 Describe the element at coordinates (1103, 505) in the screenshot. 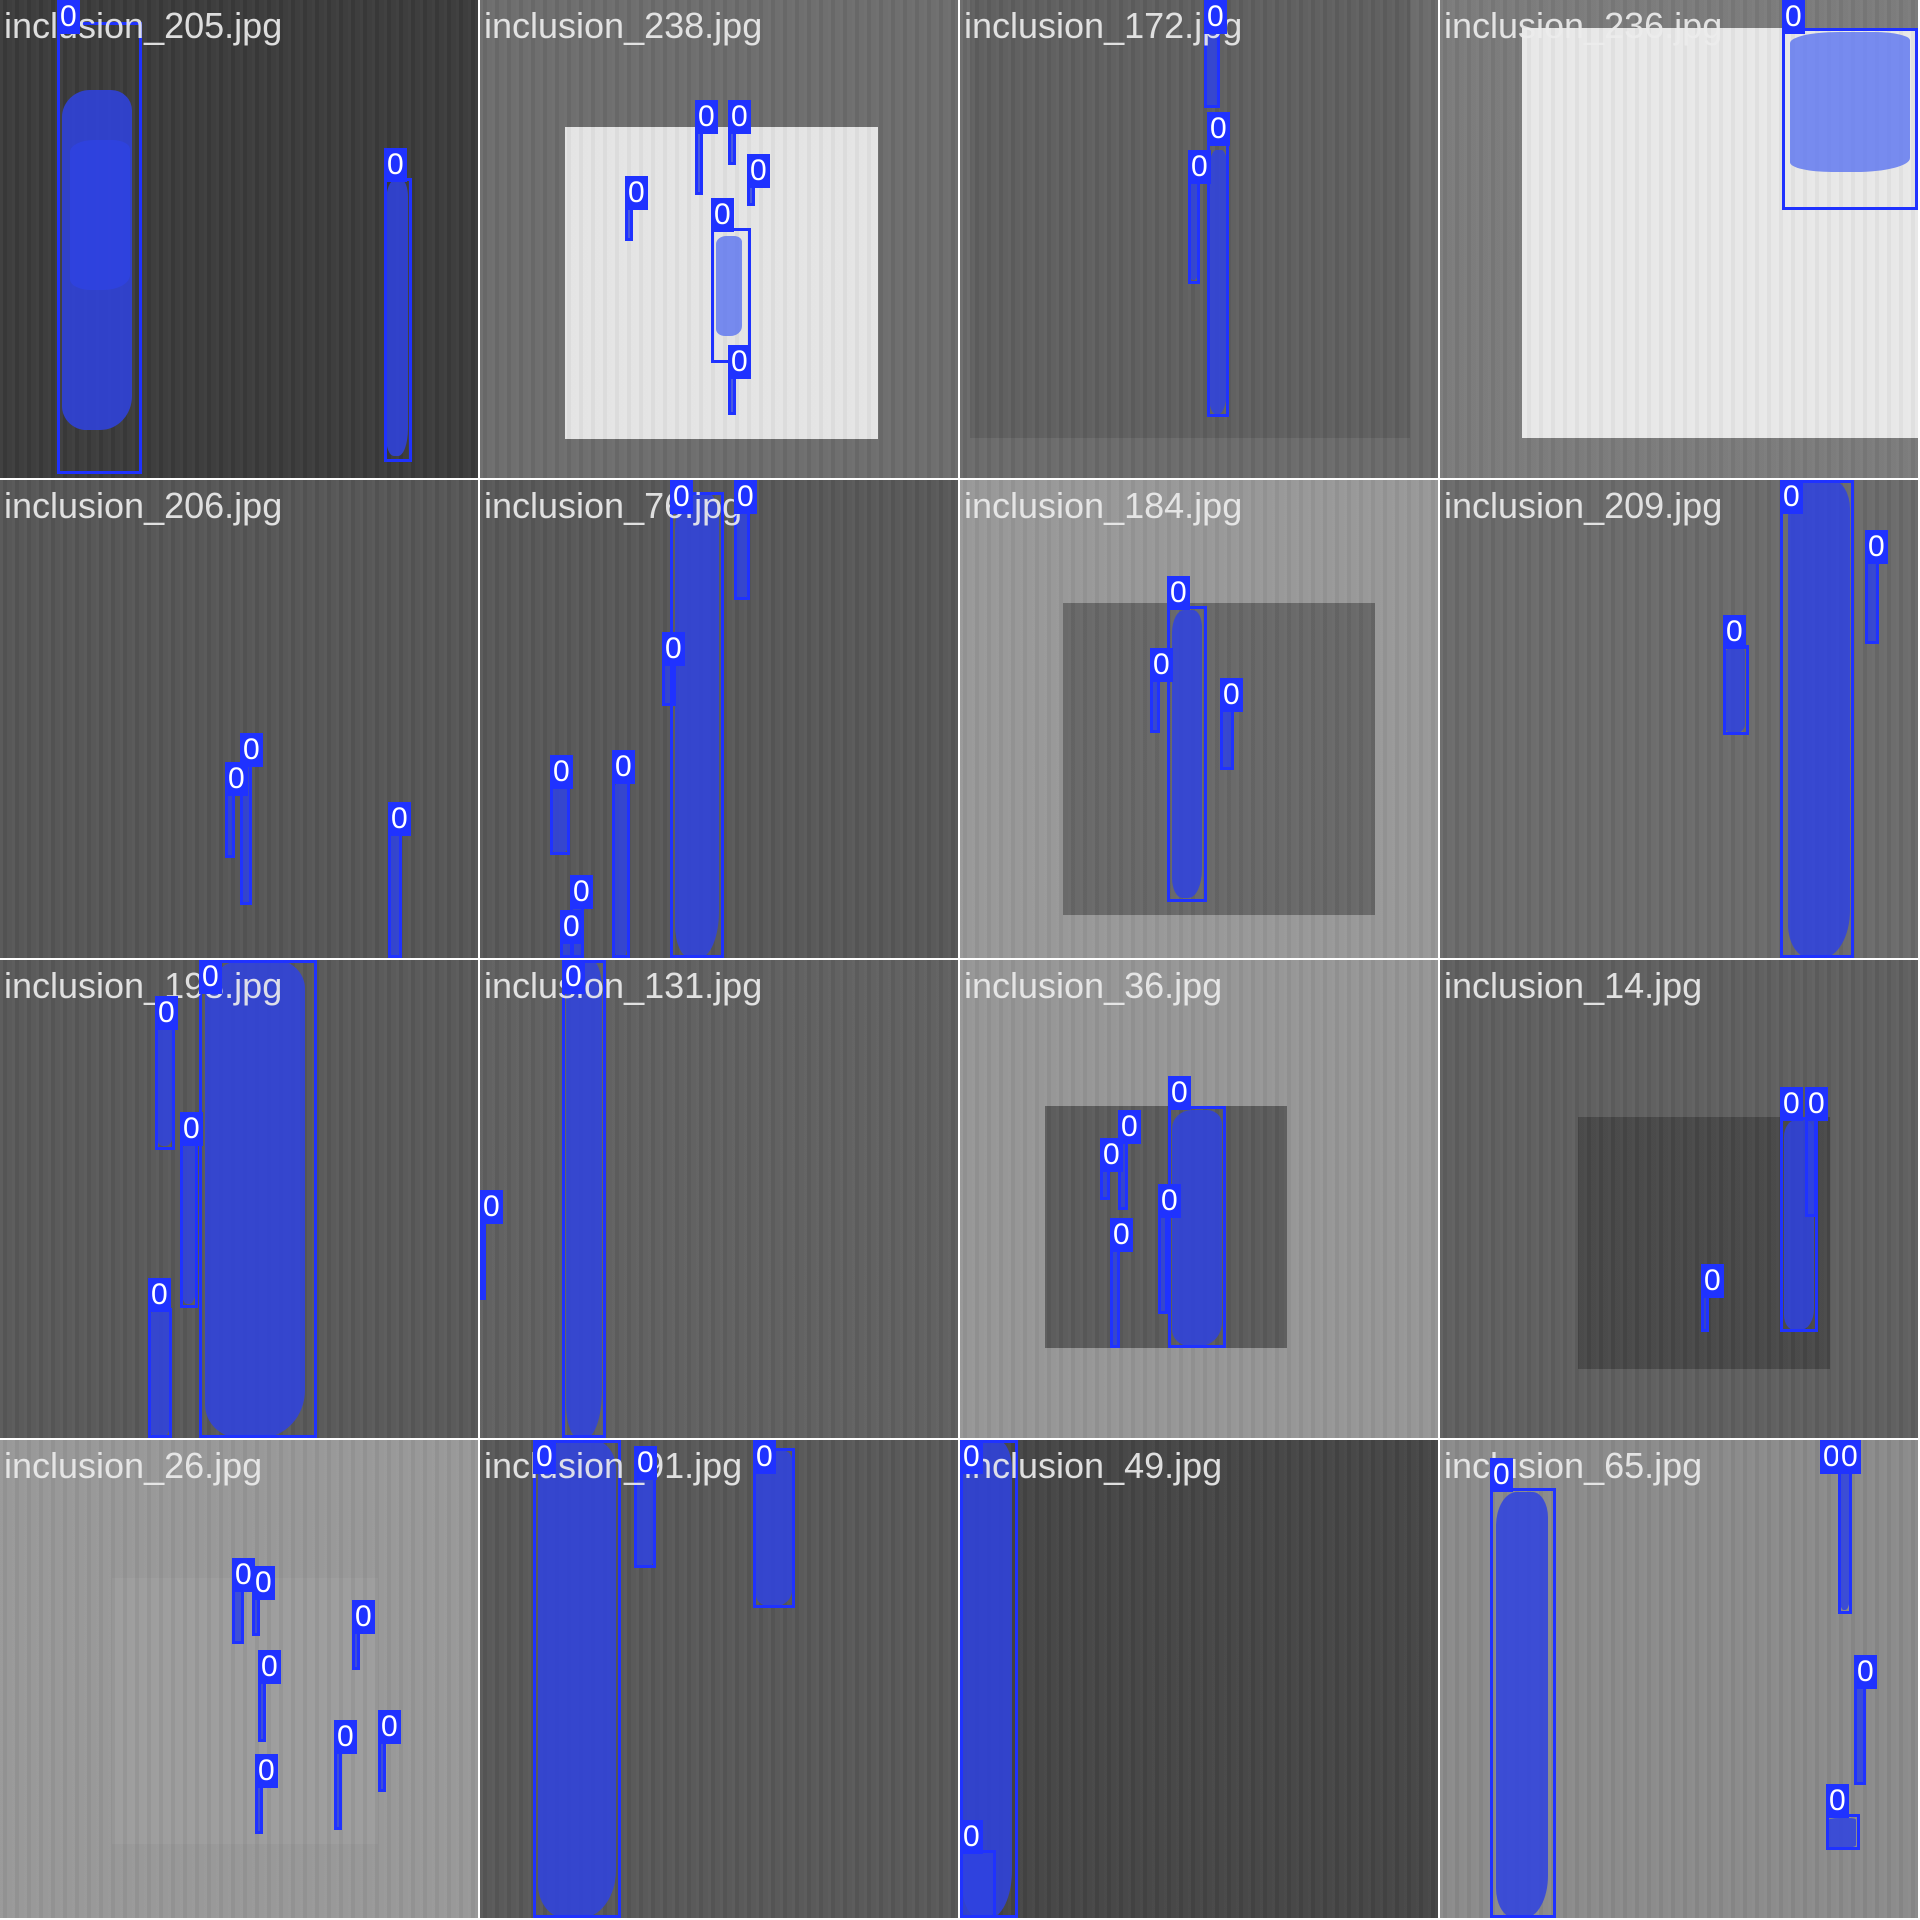

I see `tile-filename: inclusion_184.jpg` at that location.